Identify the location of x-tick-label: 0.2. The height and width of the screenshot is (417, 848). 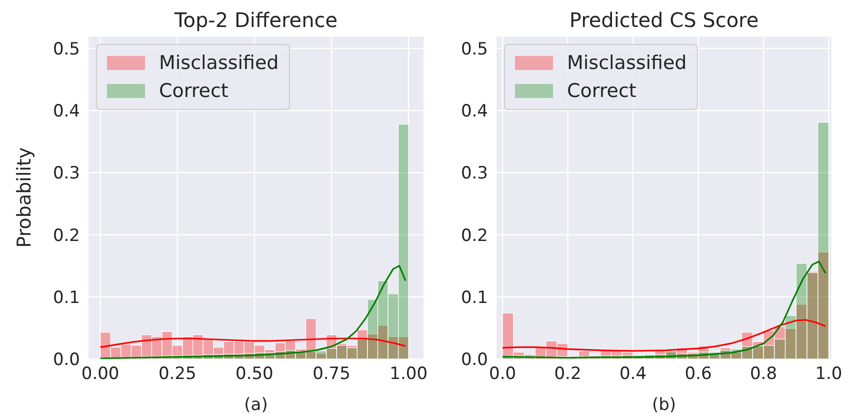
(568, 374).